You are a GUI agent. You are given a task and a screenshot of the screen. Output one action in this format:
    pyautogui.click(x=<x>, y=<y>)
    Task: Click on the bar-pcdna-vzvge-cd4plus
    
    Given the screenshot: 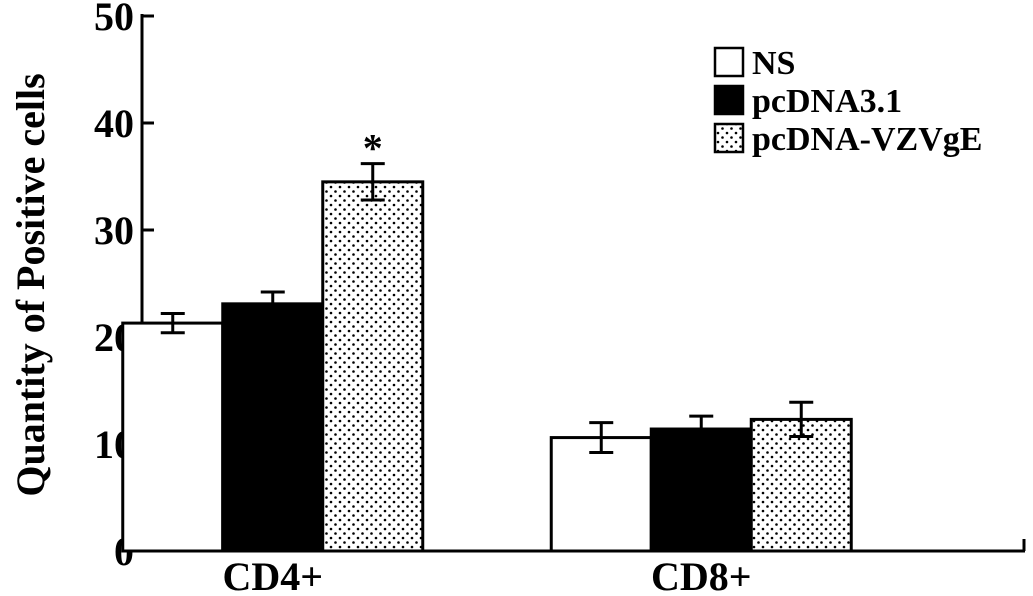 What is the action you would take?
    pyautogui.click(x=373, y=366)
    